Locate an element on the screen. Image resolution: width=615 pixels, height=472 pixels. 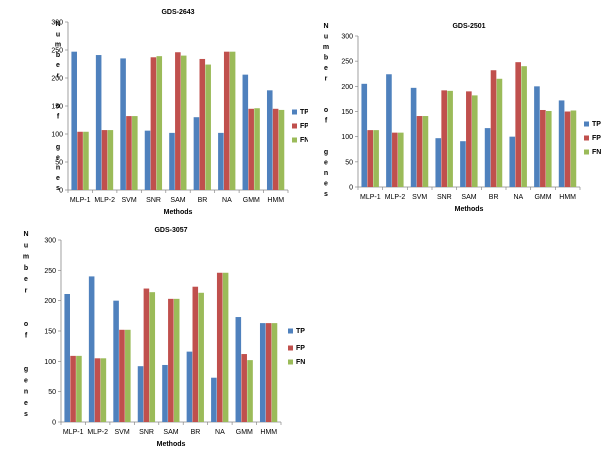
y-tick-label: 300 is located at coordinates (57, 23).